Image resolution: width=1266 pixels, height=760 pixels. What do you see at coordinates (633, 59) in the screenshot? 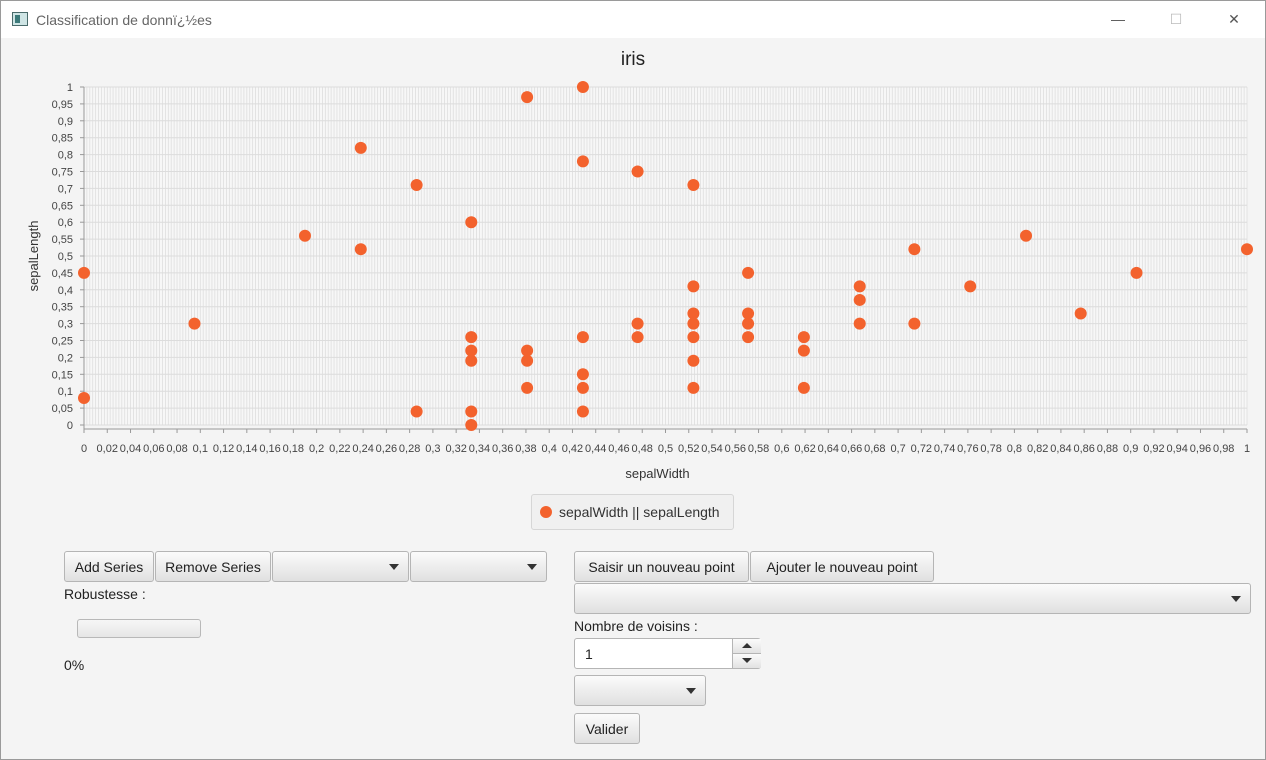
I see `chart-title: iris` at bounding box center [633, 59].